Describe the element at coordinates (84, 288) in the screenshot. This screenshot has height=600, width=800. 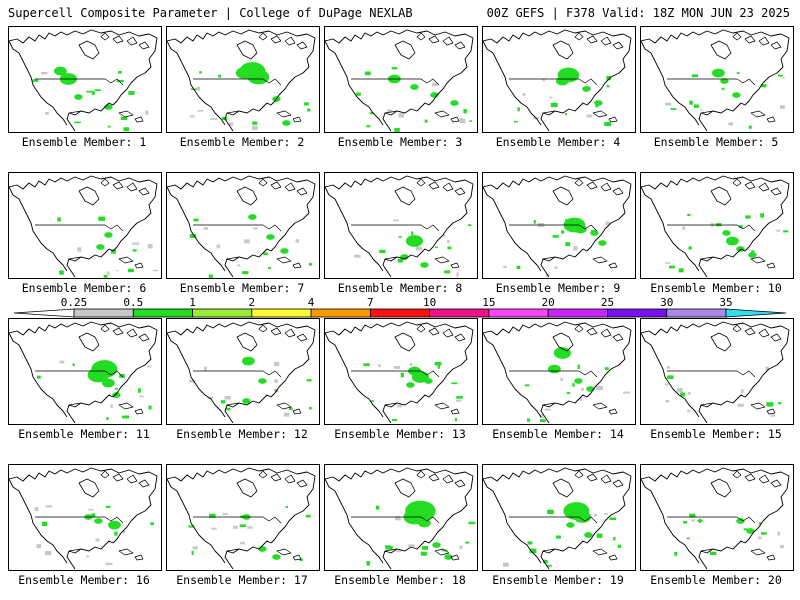
I see `ensemble-member-label: Ensemble Member: 6` at that location.